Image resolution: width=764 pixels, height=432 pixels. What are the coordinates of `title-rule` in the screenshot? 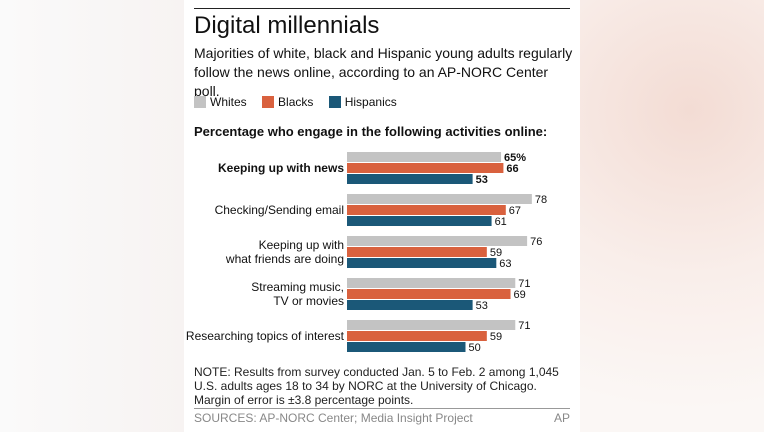 It's located at (382, 8).